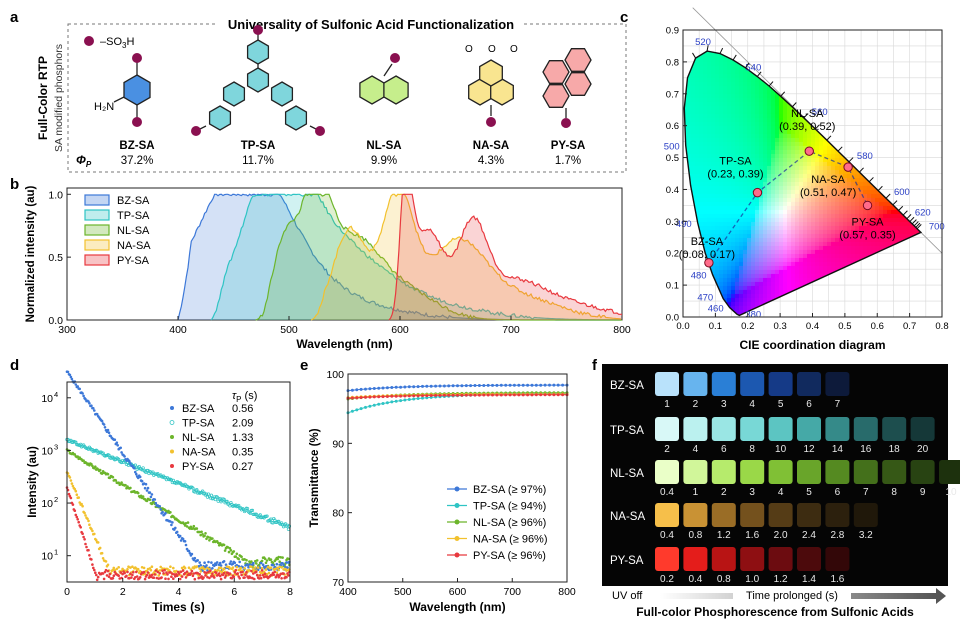 The width and height of the screenshot is (960, 629). I want to click on panel-label-b: b, so click(14, 184).